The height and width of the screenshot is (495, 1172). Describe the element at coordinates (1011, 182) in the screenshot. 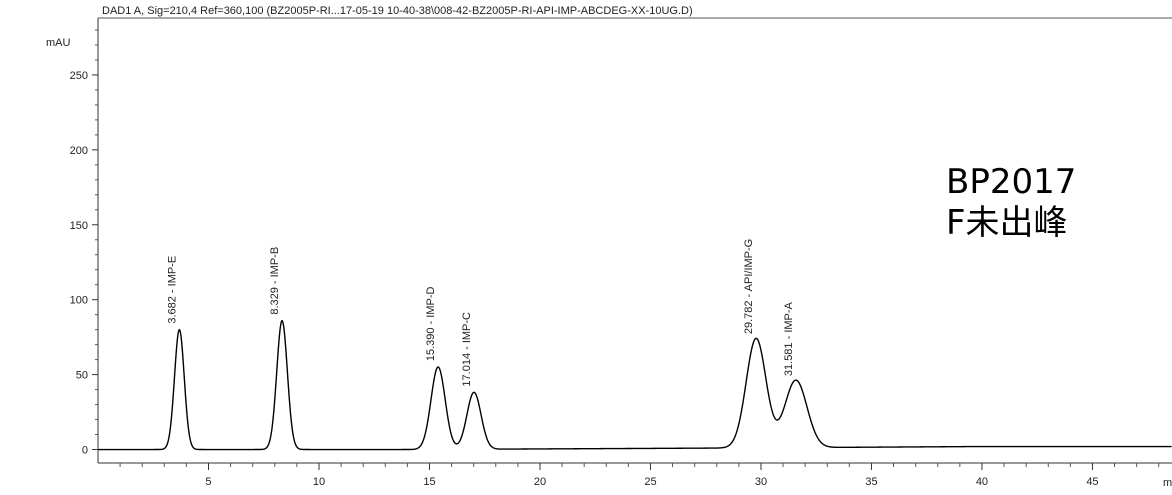

I see `annotation-line-1: BP2017` at that location.